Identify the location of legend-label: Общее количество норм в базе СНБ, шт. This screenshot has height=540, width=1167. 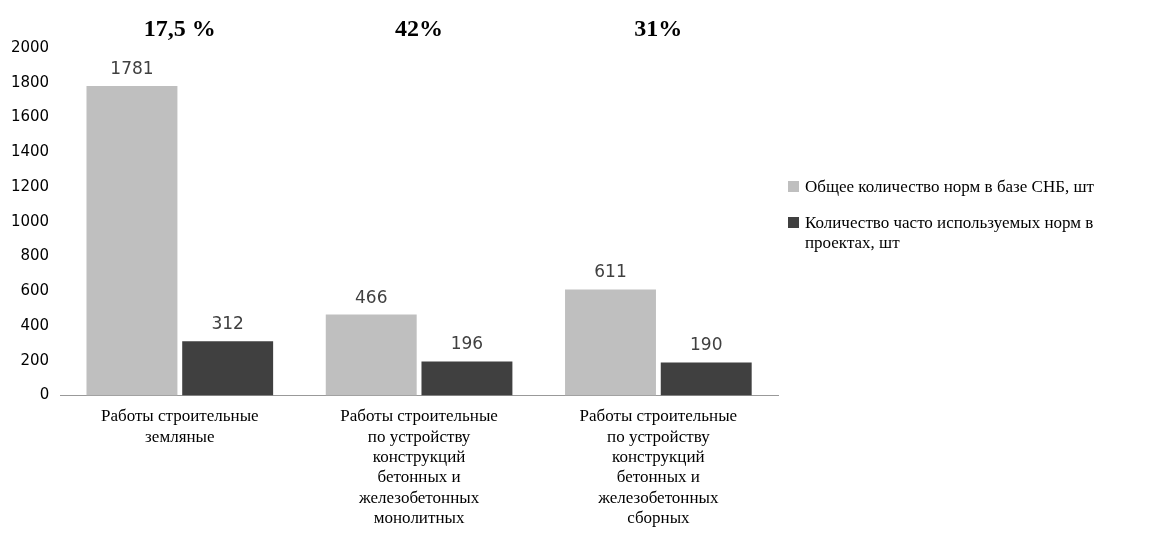
(950, 187).